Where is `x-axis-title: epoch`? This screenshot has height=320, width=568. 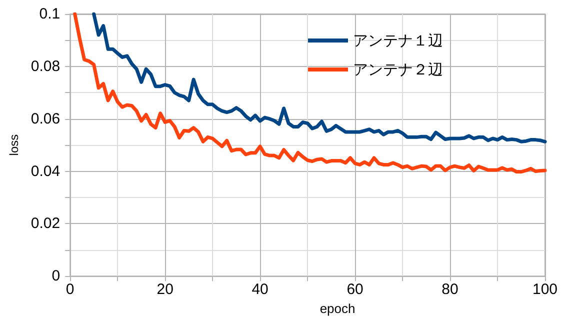
x-axis-title: epoch is located at coordinates (338, 308).